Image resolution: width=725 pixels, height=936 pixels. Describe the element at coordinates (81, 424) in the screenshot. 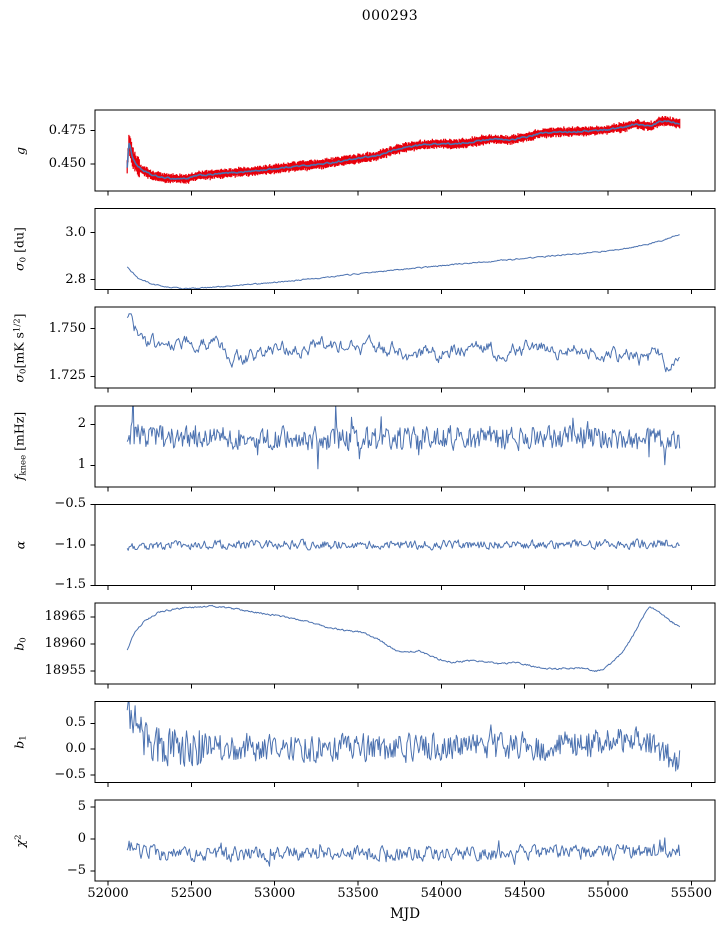

I see `y-tick-label-f_knee: 2` at that location.